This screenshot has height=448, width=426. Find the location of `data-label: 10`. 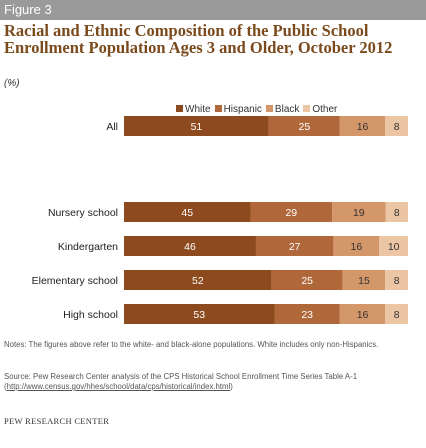

data-label: 10 is located at coordinates (394, 247).